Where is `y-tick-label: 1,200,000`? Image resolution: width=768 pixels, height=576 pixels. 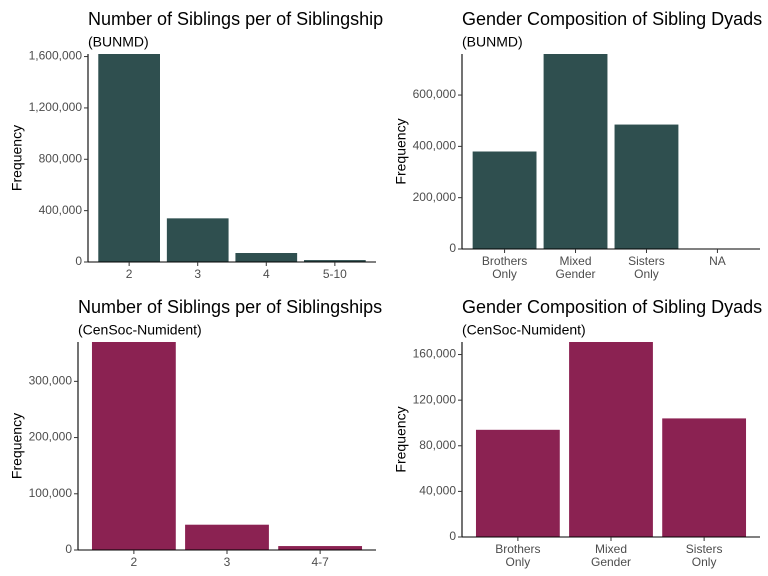 y-tick-label: 1,200,000 is located at coordinates (56, 107).